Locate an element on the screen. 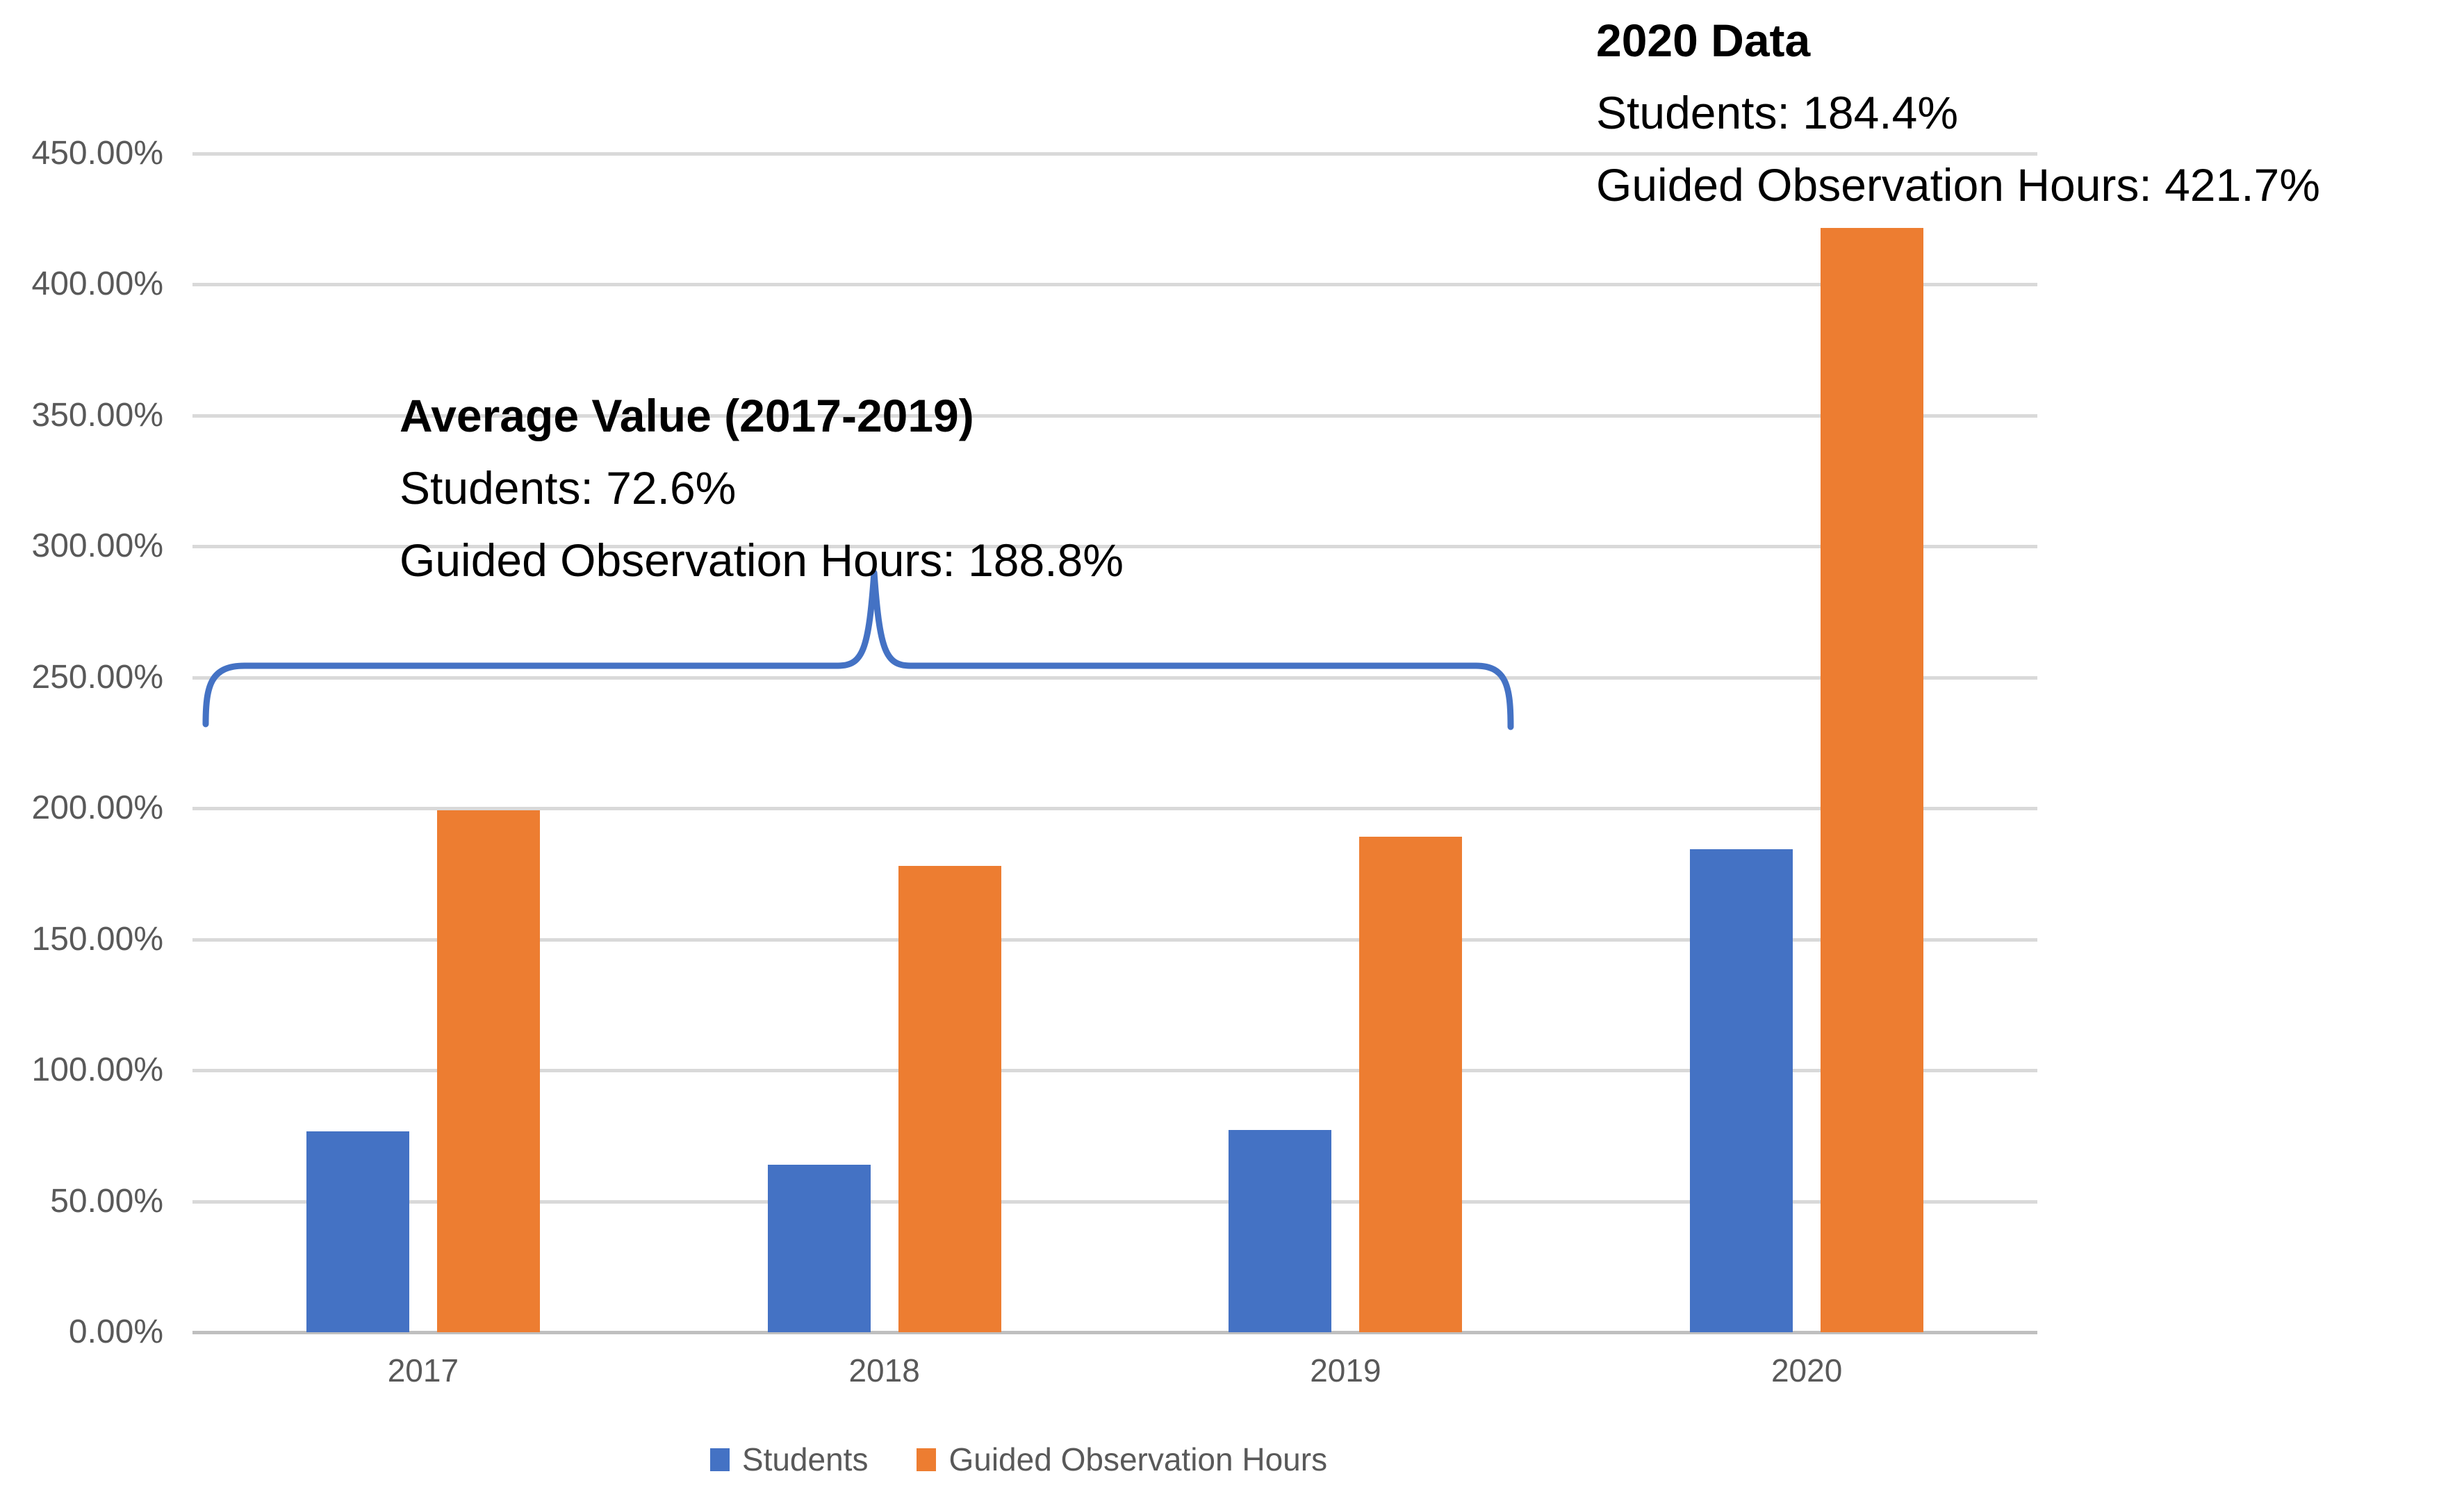 This screenshot has height=1499, width=2464. legend: Students Guided Observation Hours is located at coordinates (1018, 1459).